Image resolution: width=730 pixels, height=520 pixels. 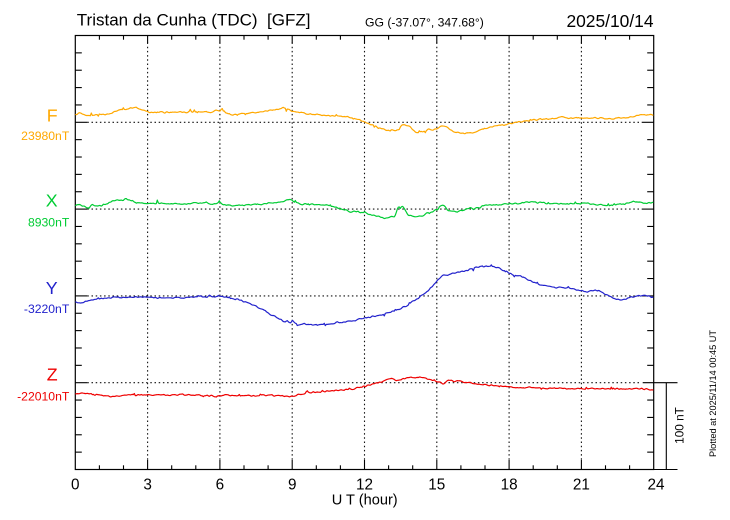 What do you see at coordinates (49, 222) in the screenshot?
I see `svg-text: 8930nT` at bounding box center [49, 222].